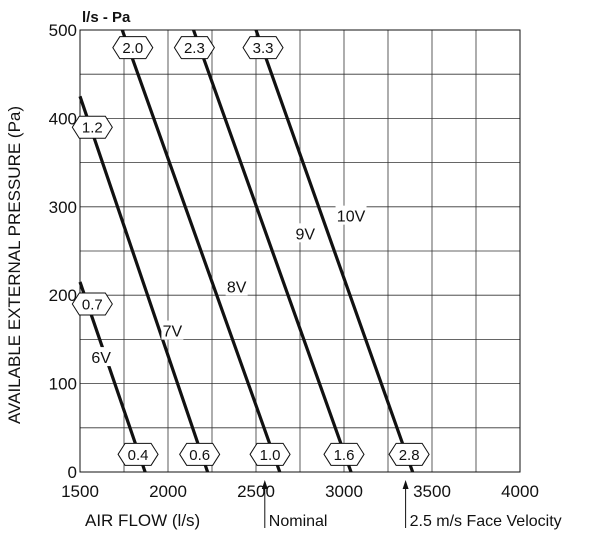 This screenshot has height=534, width=600. Describe the element at coordinates (63, 207) in the screenshot. I see `y-tick-label: 300` at that location.